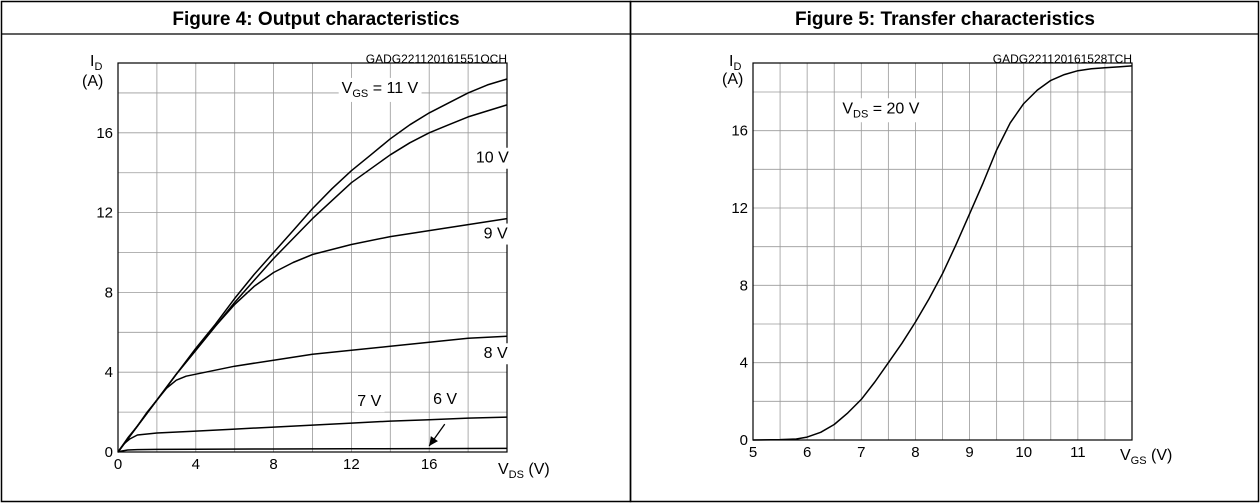  Describe the element at coordinates (96, 63) in the screenshot. I see `figure4-y-axis-label: ID` at that location.